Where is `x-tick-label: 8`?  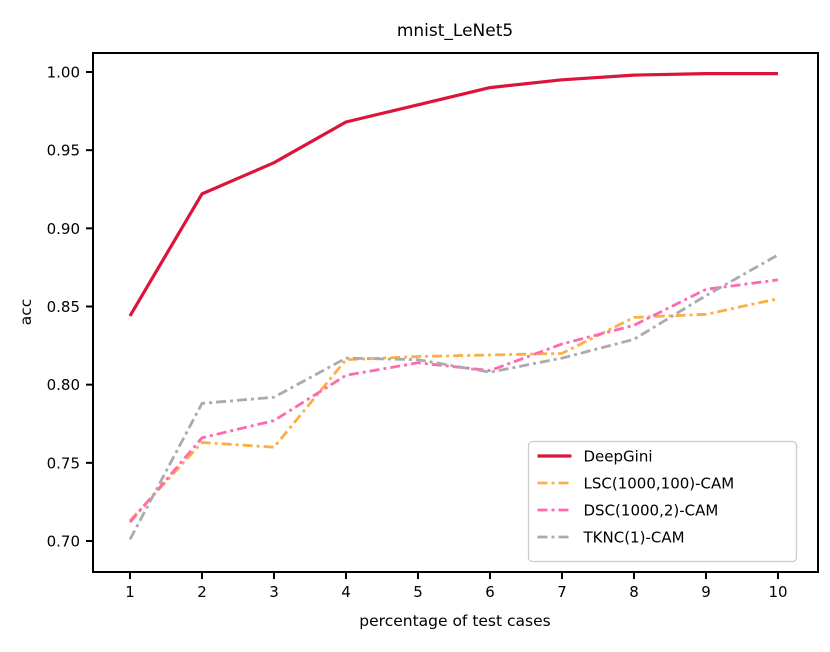
x-tick-label: 8 is located at coordinates (634, 592).